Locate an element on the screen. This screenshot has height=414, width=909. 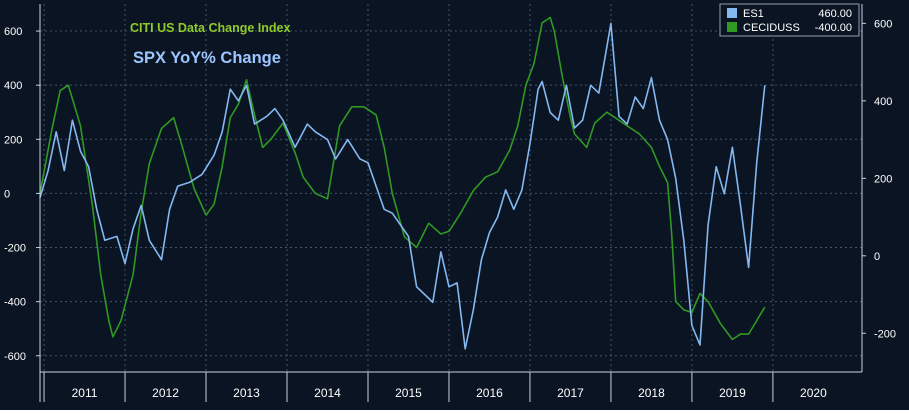
y-left-tick-label: 600 is located at coordinates (13, 32).